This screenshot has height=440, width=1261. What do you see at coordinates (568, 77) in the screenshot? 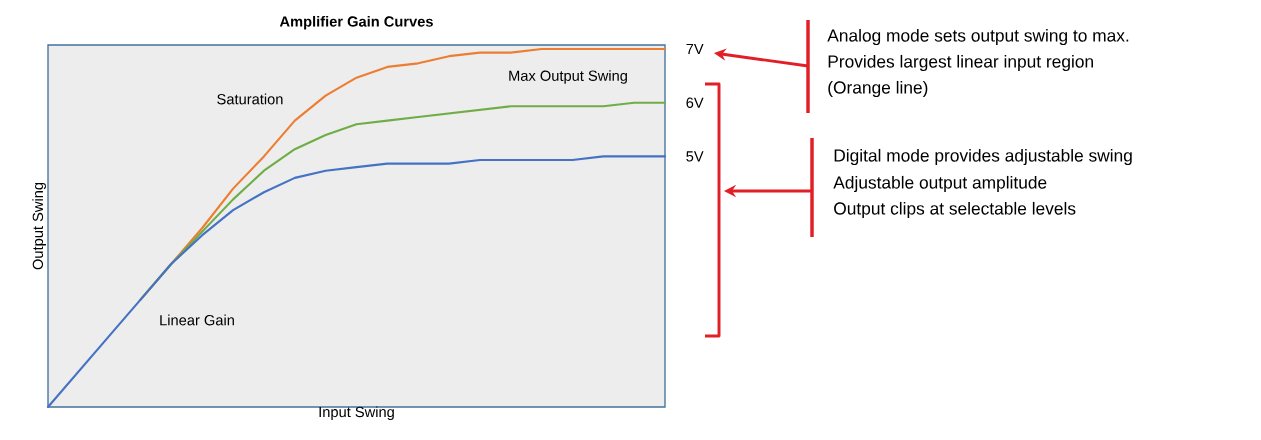
I see `annotation: Max Output Swing` at bounding box center [568, 77].